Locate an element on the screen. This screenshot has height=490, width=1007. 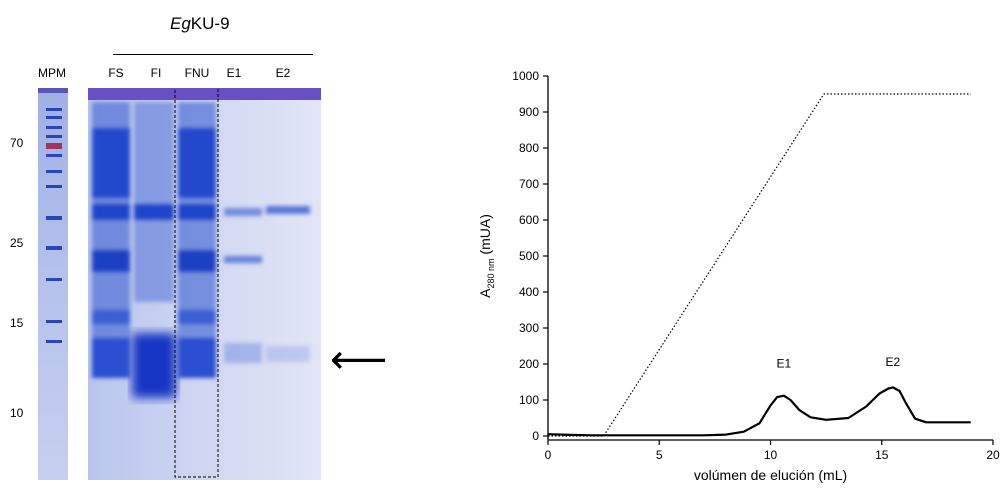
x-axis-label: volúmen de elución (mL) is located at coordinates (770, 475).